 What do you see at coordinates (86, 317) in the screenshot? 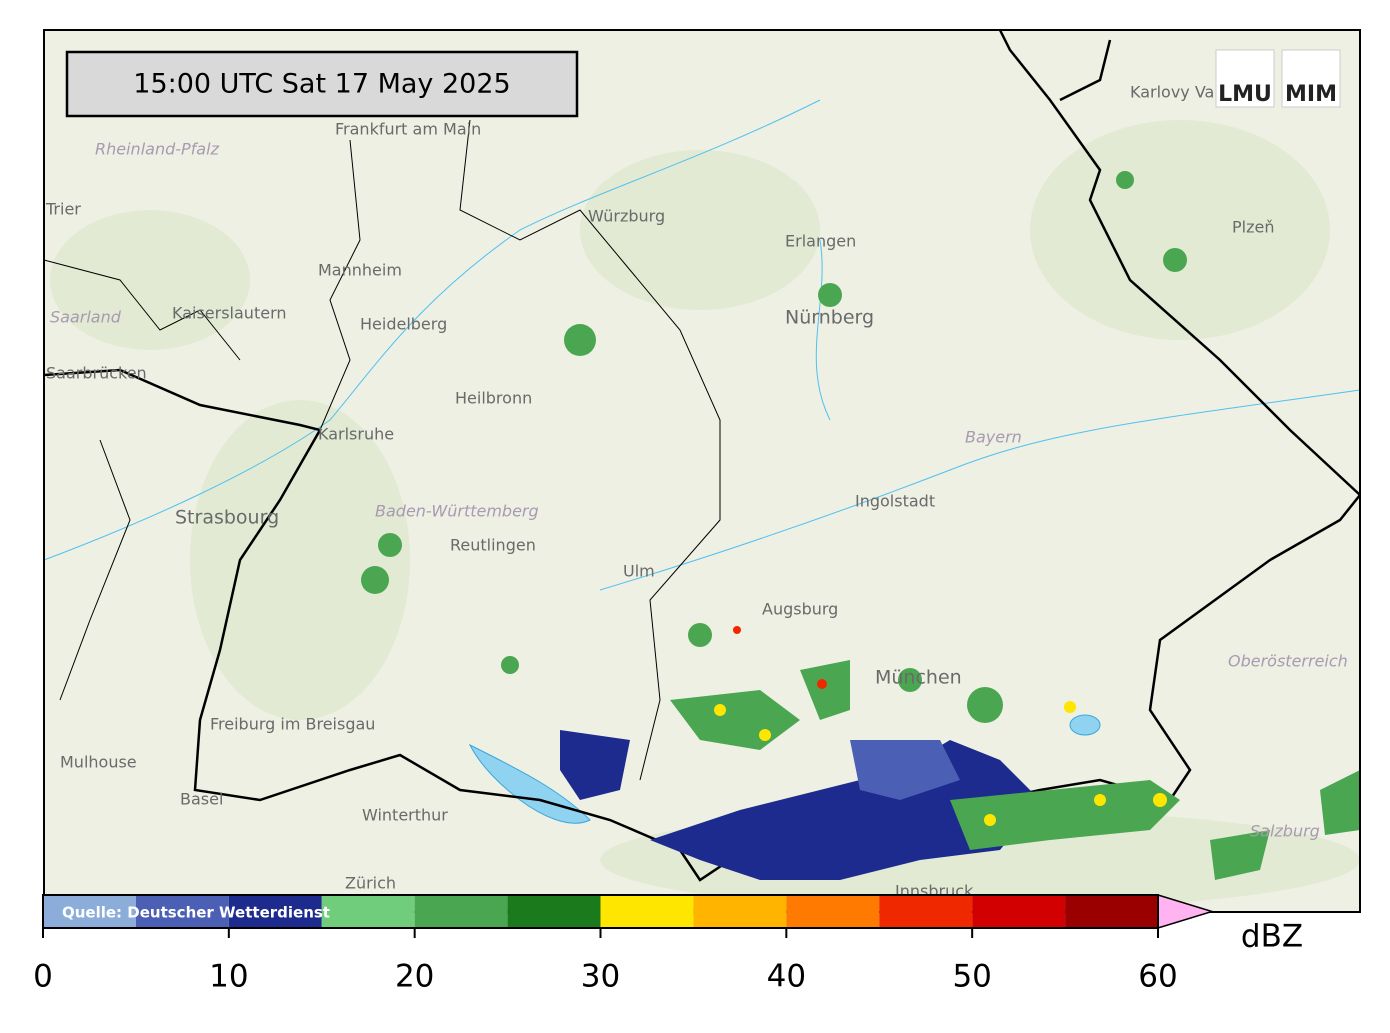
I see `region-label: Saarland` at bounding box center [86, 317].